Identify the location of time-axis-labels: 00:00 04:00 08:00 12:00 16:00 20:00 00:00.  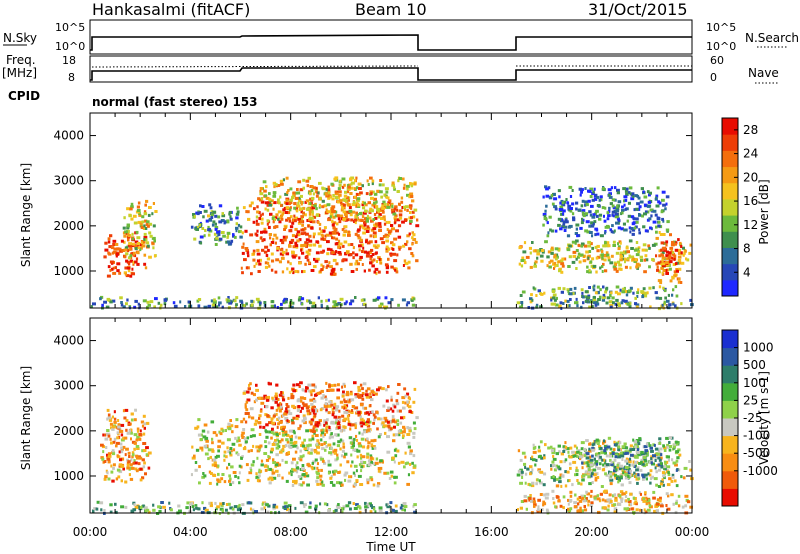
(391, 532).